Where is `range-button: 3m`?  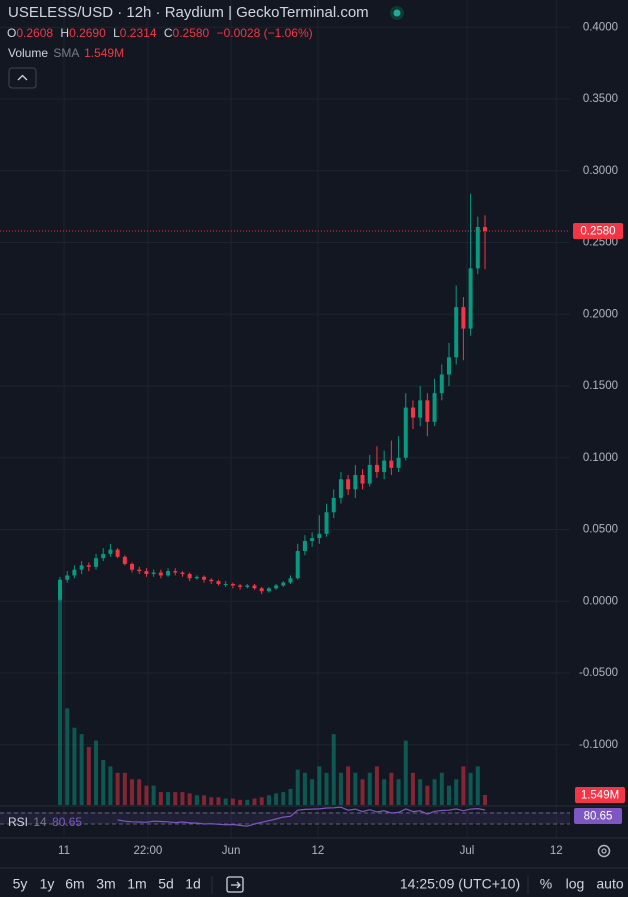 range-button: 3m is located at coordinates (105, 884).